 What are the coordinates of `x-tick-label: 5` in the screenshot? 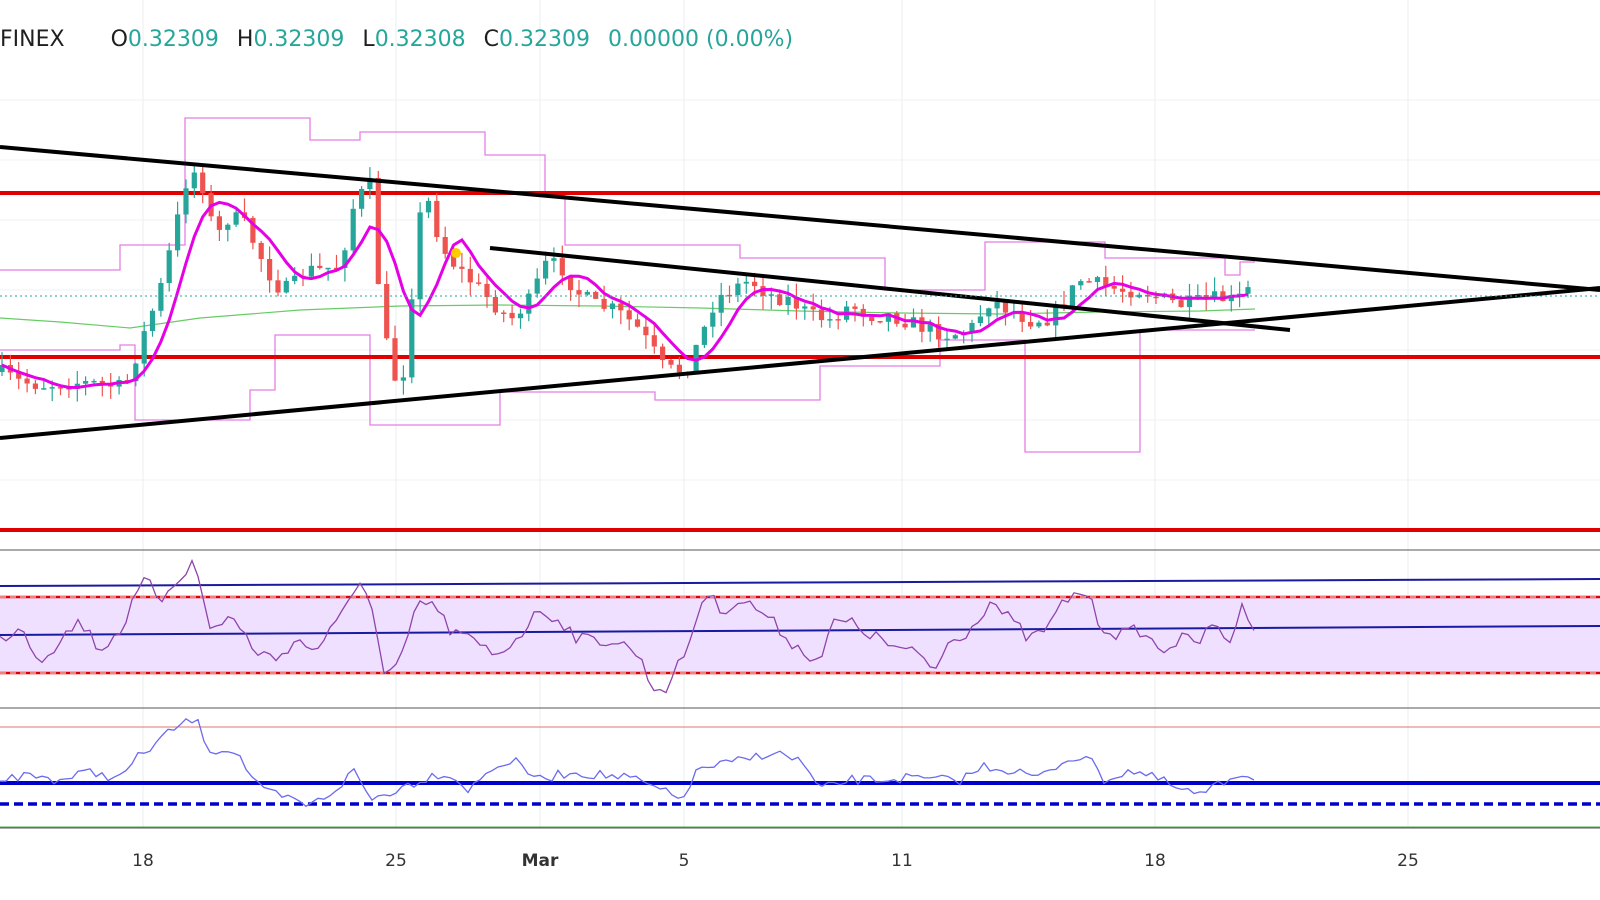 It's located at (684, 861).